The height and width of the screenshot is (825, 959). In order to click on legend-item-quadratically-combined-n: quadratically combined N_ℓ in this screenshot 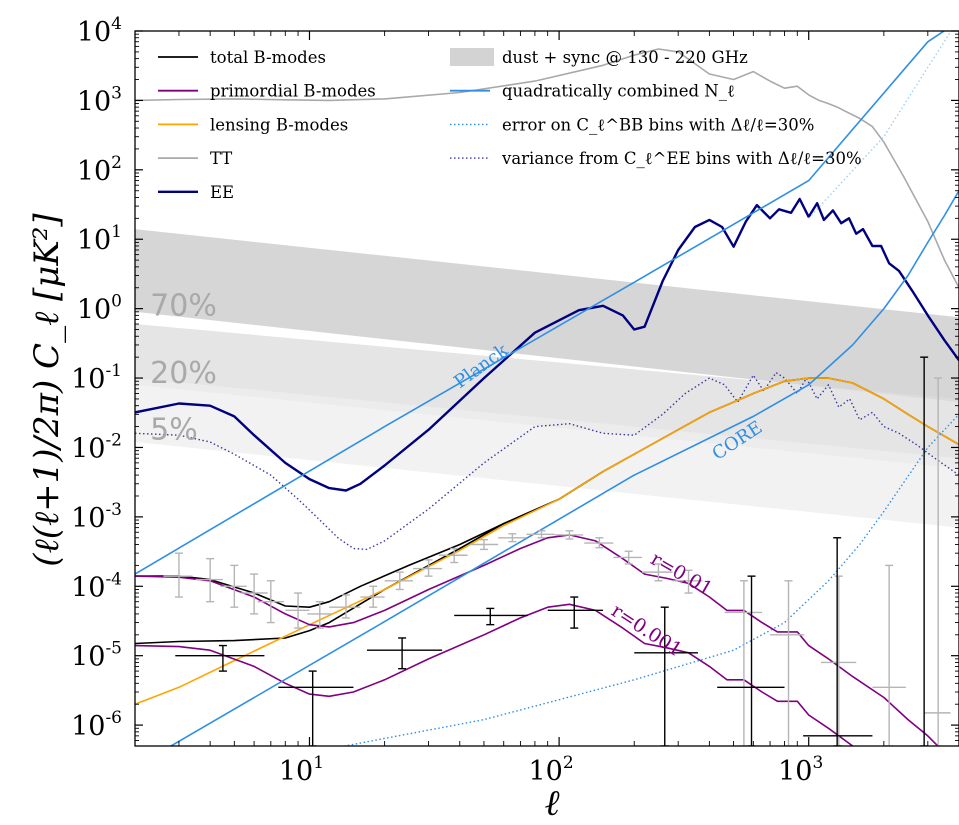, I will do `click(592, 91)`.